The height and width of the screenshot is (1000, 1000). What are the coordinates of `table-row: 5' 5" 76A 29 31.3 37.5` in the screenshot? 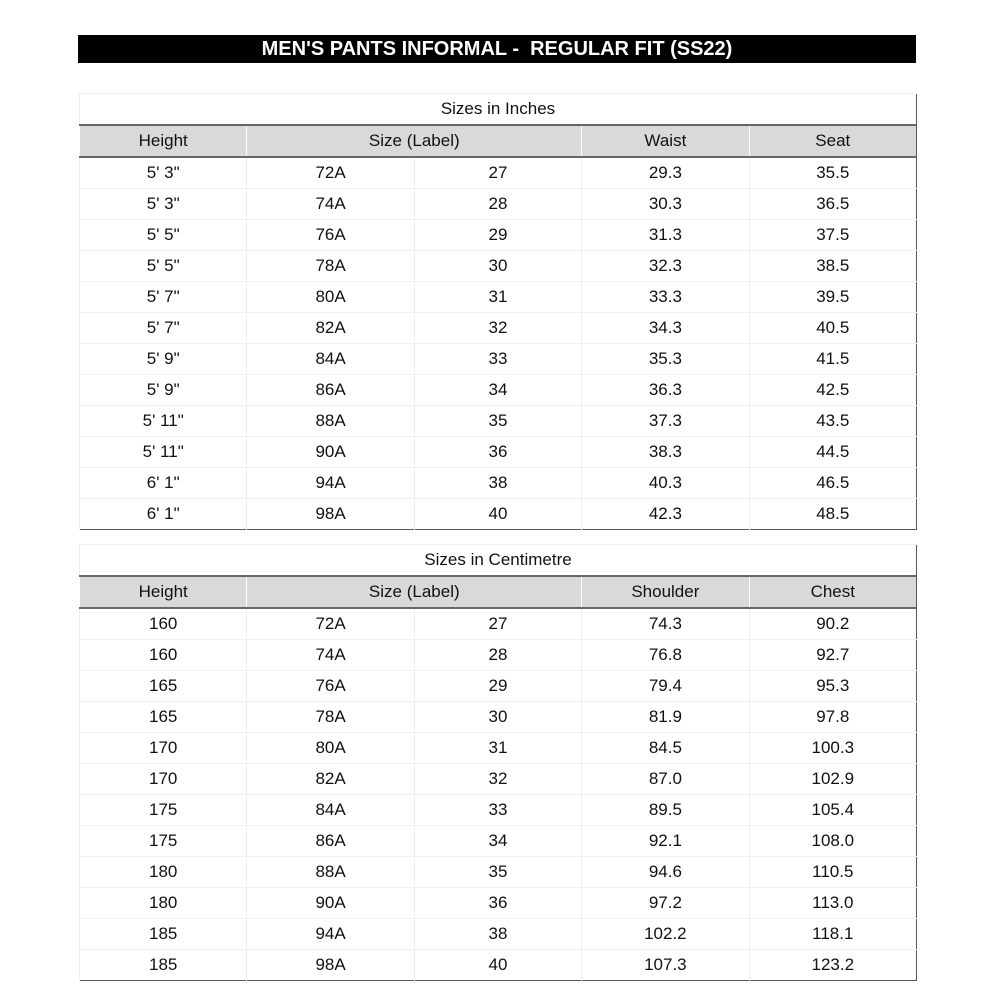 It's located at (497, 235).